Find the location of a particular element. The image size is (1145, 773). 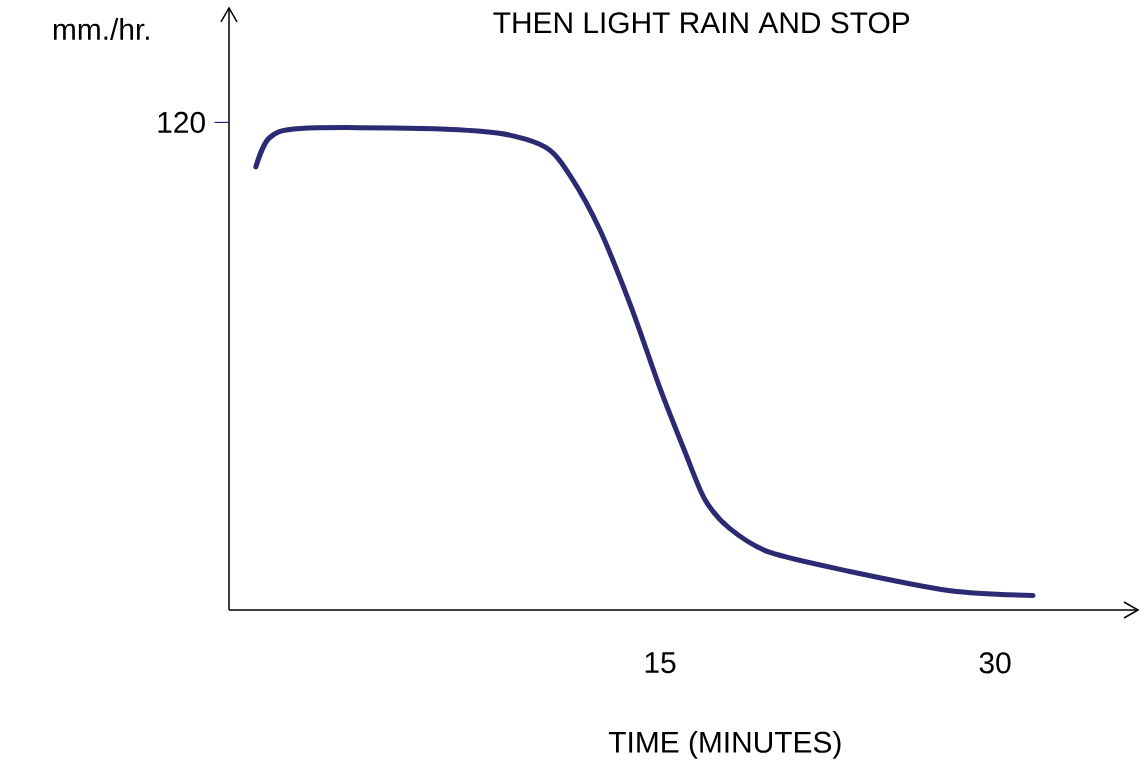

x-tick-label: 15 is located at coordinates (660, 663).